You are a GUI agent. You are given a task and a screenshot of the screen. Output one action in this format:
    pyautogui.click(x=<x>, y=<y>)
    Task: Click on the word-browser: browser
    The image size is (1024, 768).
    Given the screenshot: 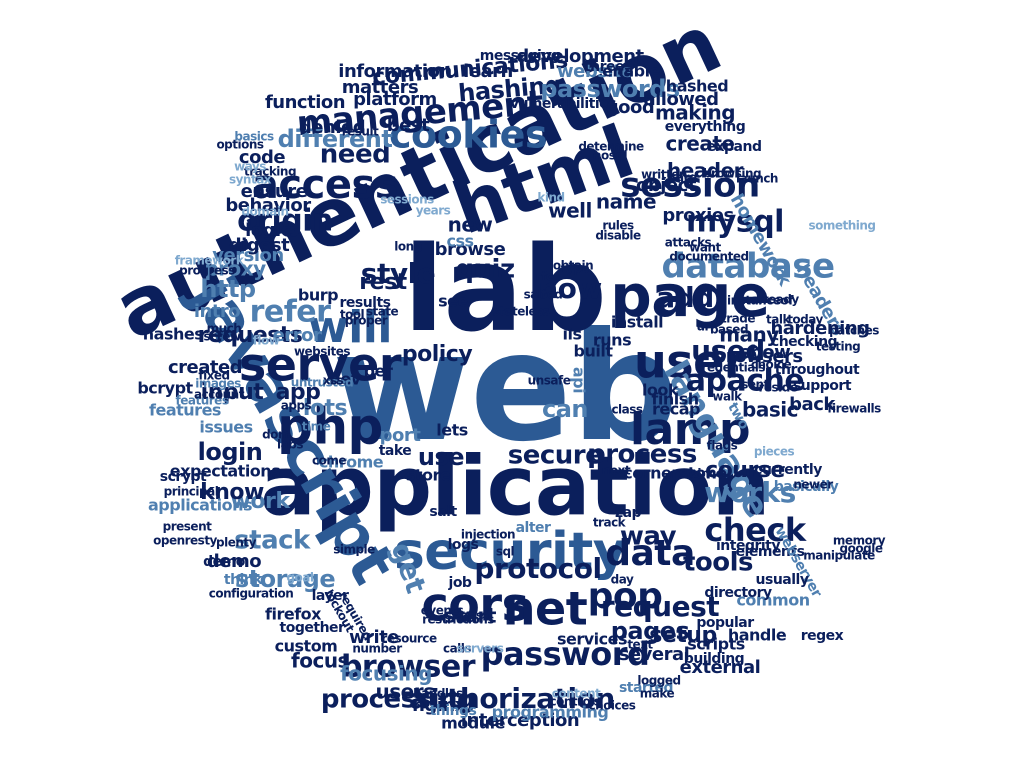 What is the action you would take?
    pyautogui.click(x=408, y=667)
    